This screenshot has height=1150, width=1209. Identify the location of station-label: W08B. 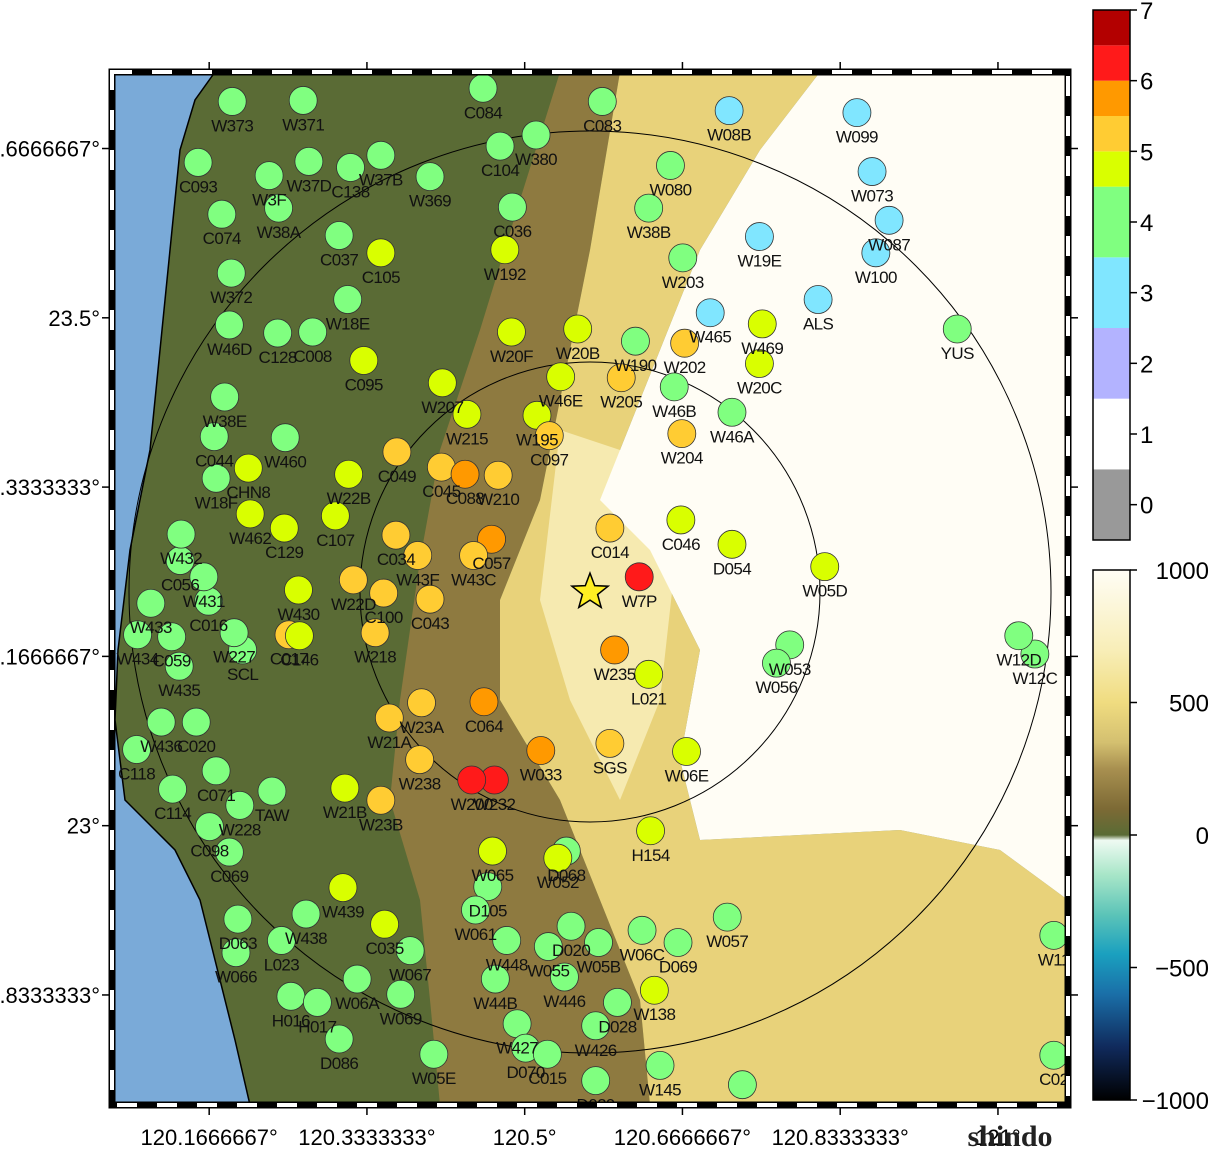
(729, 135).